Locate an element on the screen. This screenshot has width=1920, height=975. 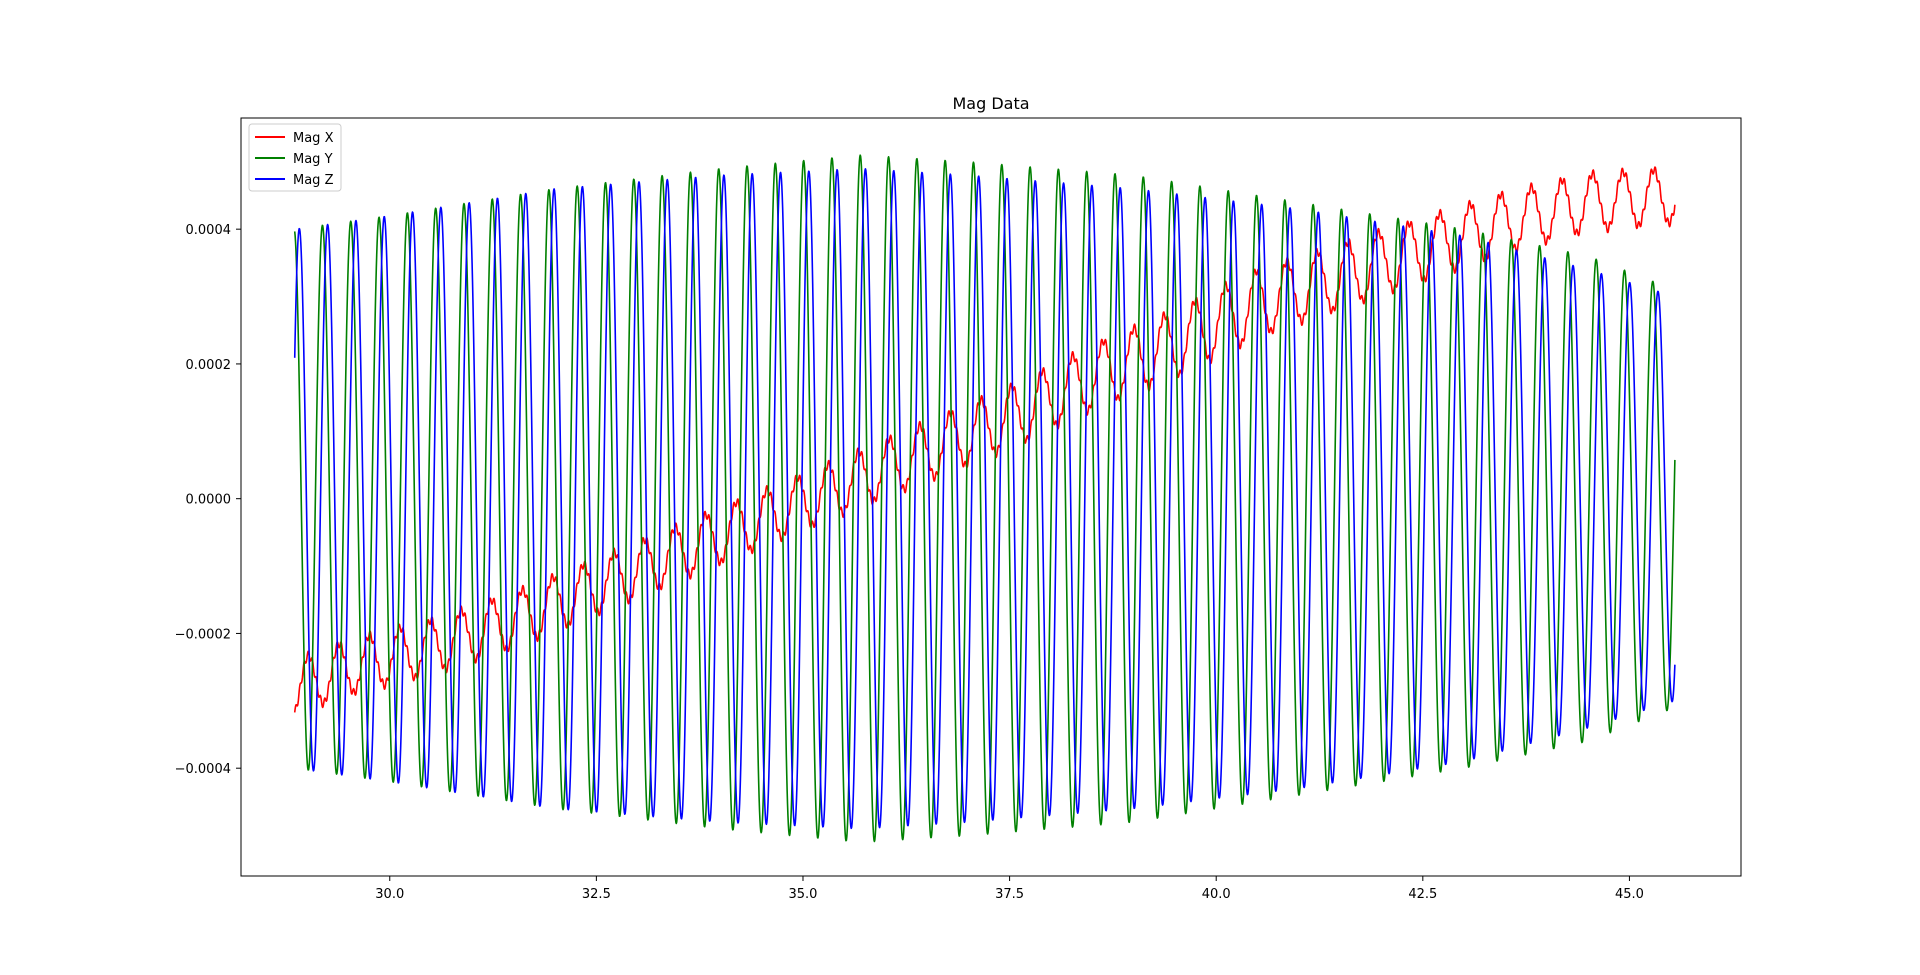
y-tick-label: 0.0004 is located at coordinates (209, 230).